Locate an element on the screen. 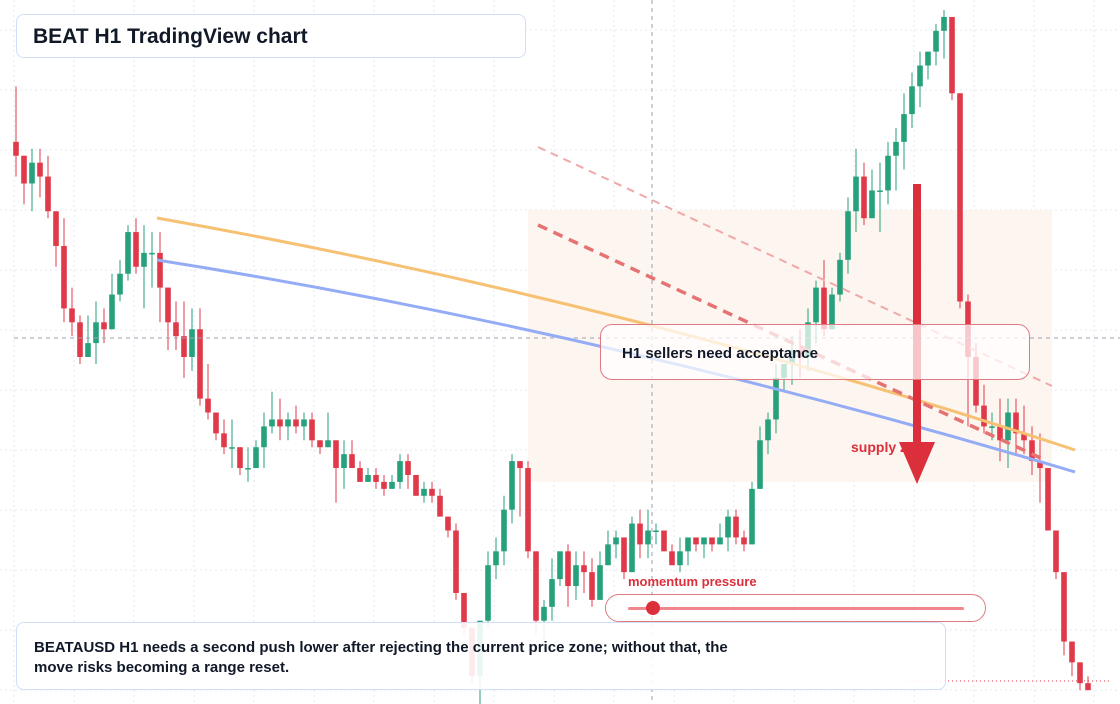 The image size is (1120, 704). momentum-track is located at coordinates (796, 608).